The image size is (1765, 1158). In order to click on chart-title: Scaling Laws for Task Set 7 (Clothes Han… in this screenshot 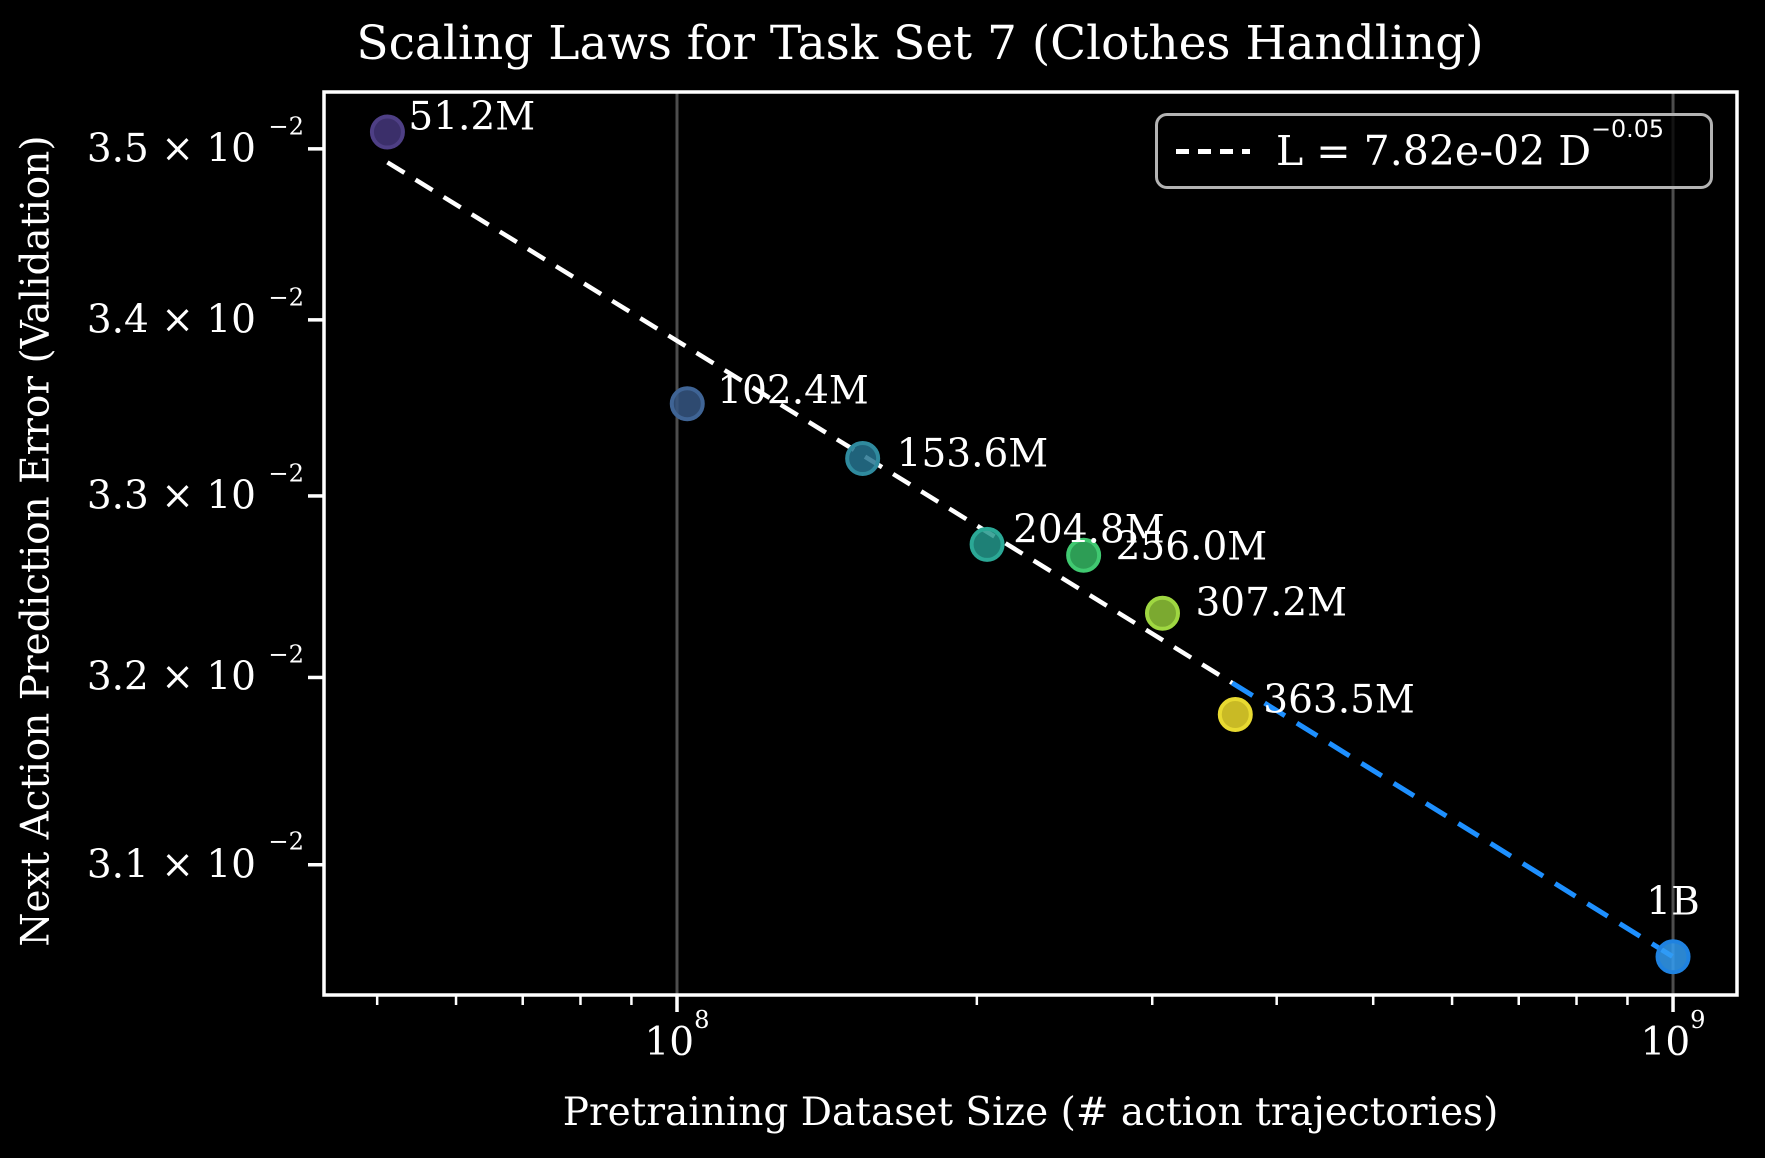, I will do `click(920, 43)`.